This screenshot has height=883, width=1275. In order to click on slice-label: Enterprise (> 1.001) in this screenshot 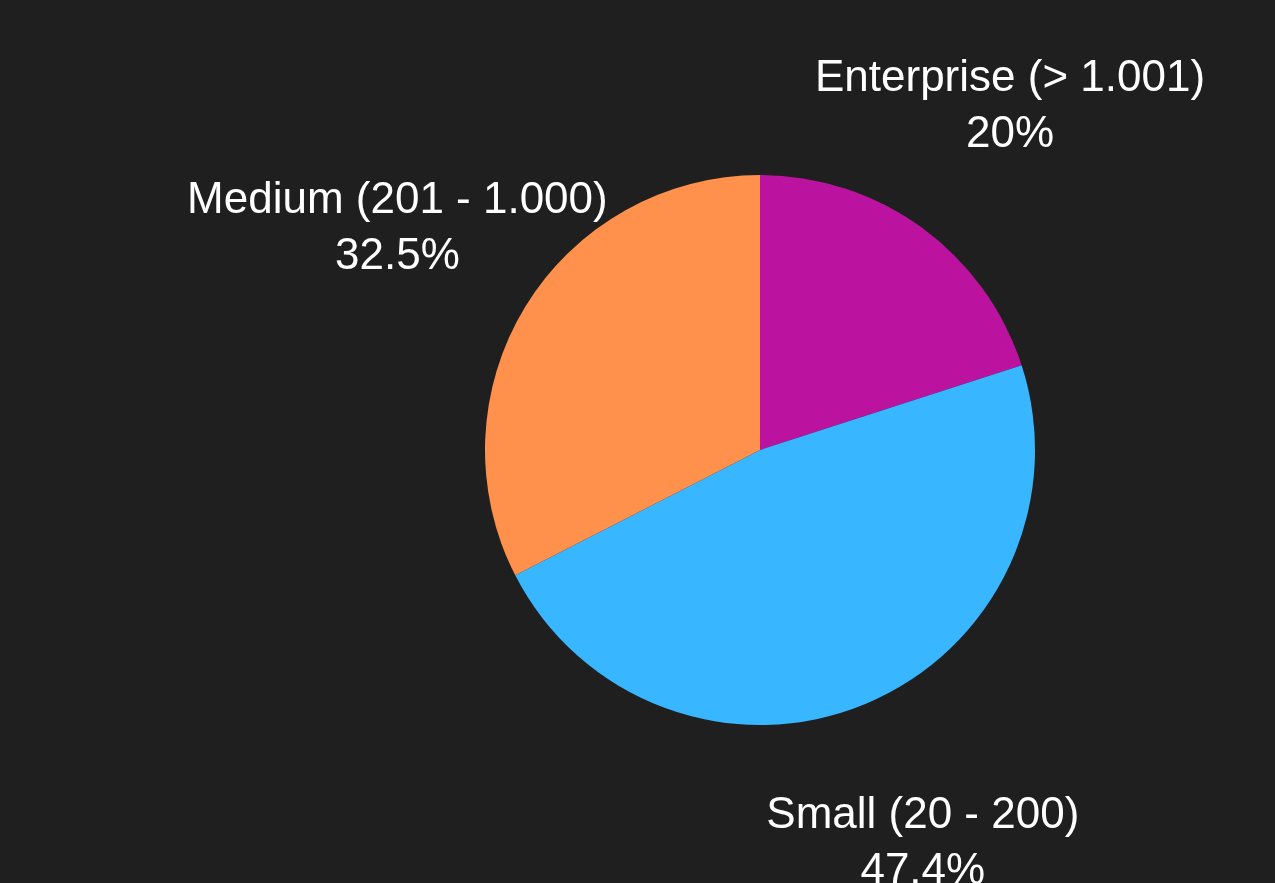, I will do `click(1010, 76)`.